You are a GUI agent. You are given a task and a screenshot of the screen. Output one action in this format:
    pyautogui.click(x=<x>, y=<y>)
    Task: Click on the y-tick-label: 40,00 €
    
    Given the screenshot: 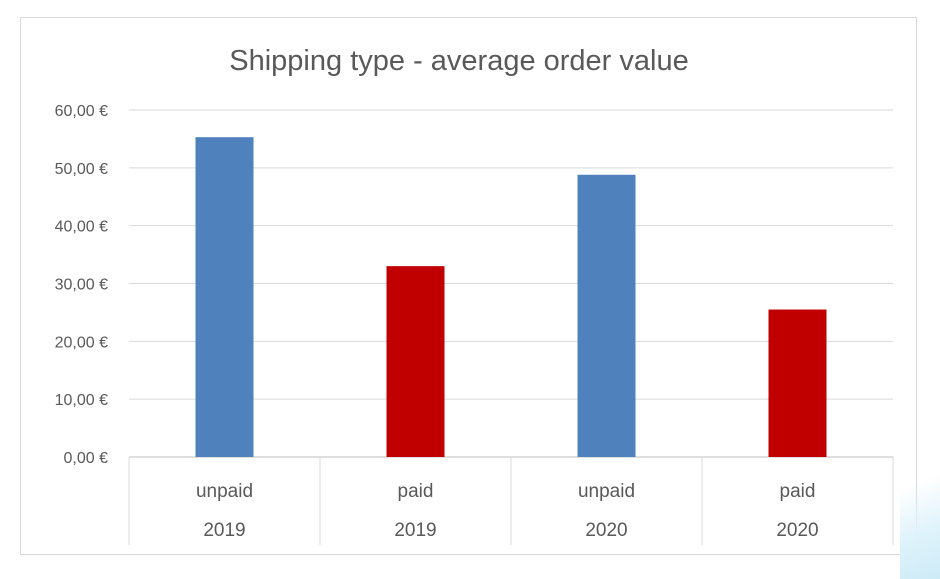 What is the action you would take?
    pyautogui.click(x=81, y=227)
    